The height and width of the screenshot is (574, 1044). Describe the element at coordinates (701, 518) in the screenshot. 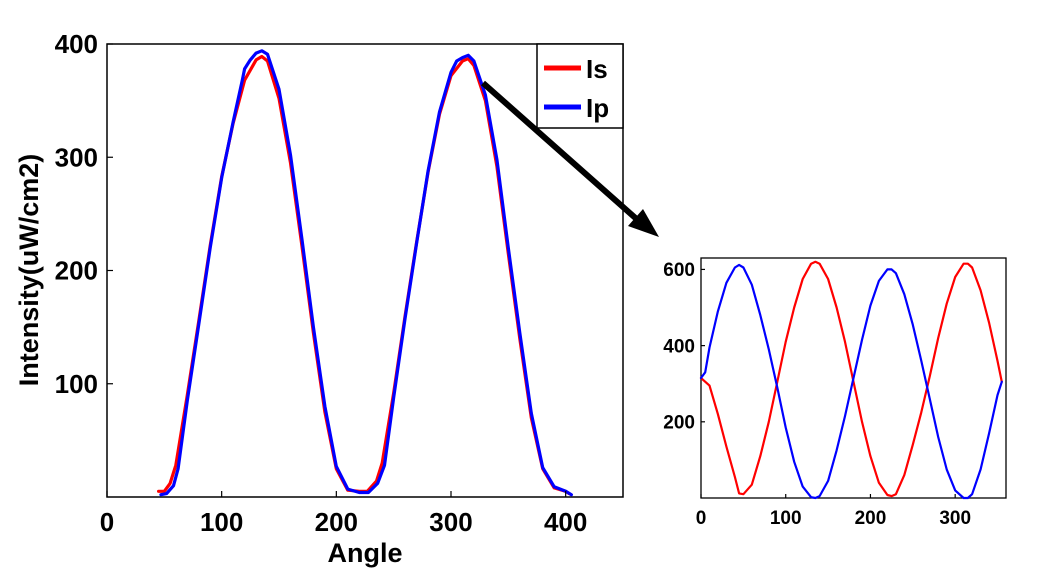

I see `inset-x-tick-label: 0` at that location.